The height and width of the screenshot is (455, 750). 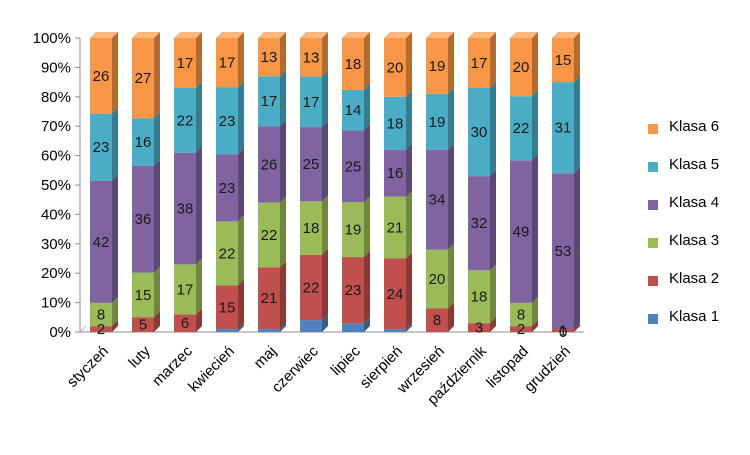 What do you see at coordinates (346, 360) in the screenshot?
I see `x-tick-label: lipiec` at bounding box center [346, 360].